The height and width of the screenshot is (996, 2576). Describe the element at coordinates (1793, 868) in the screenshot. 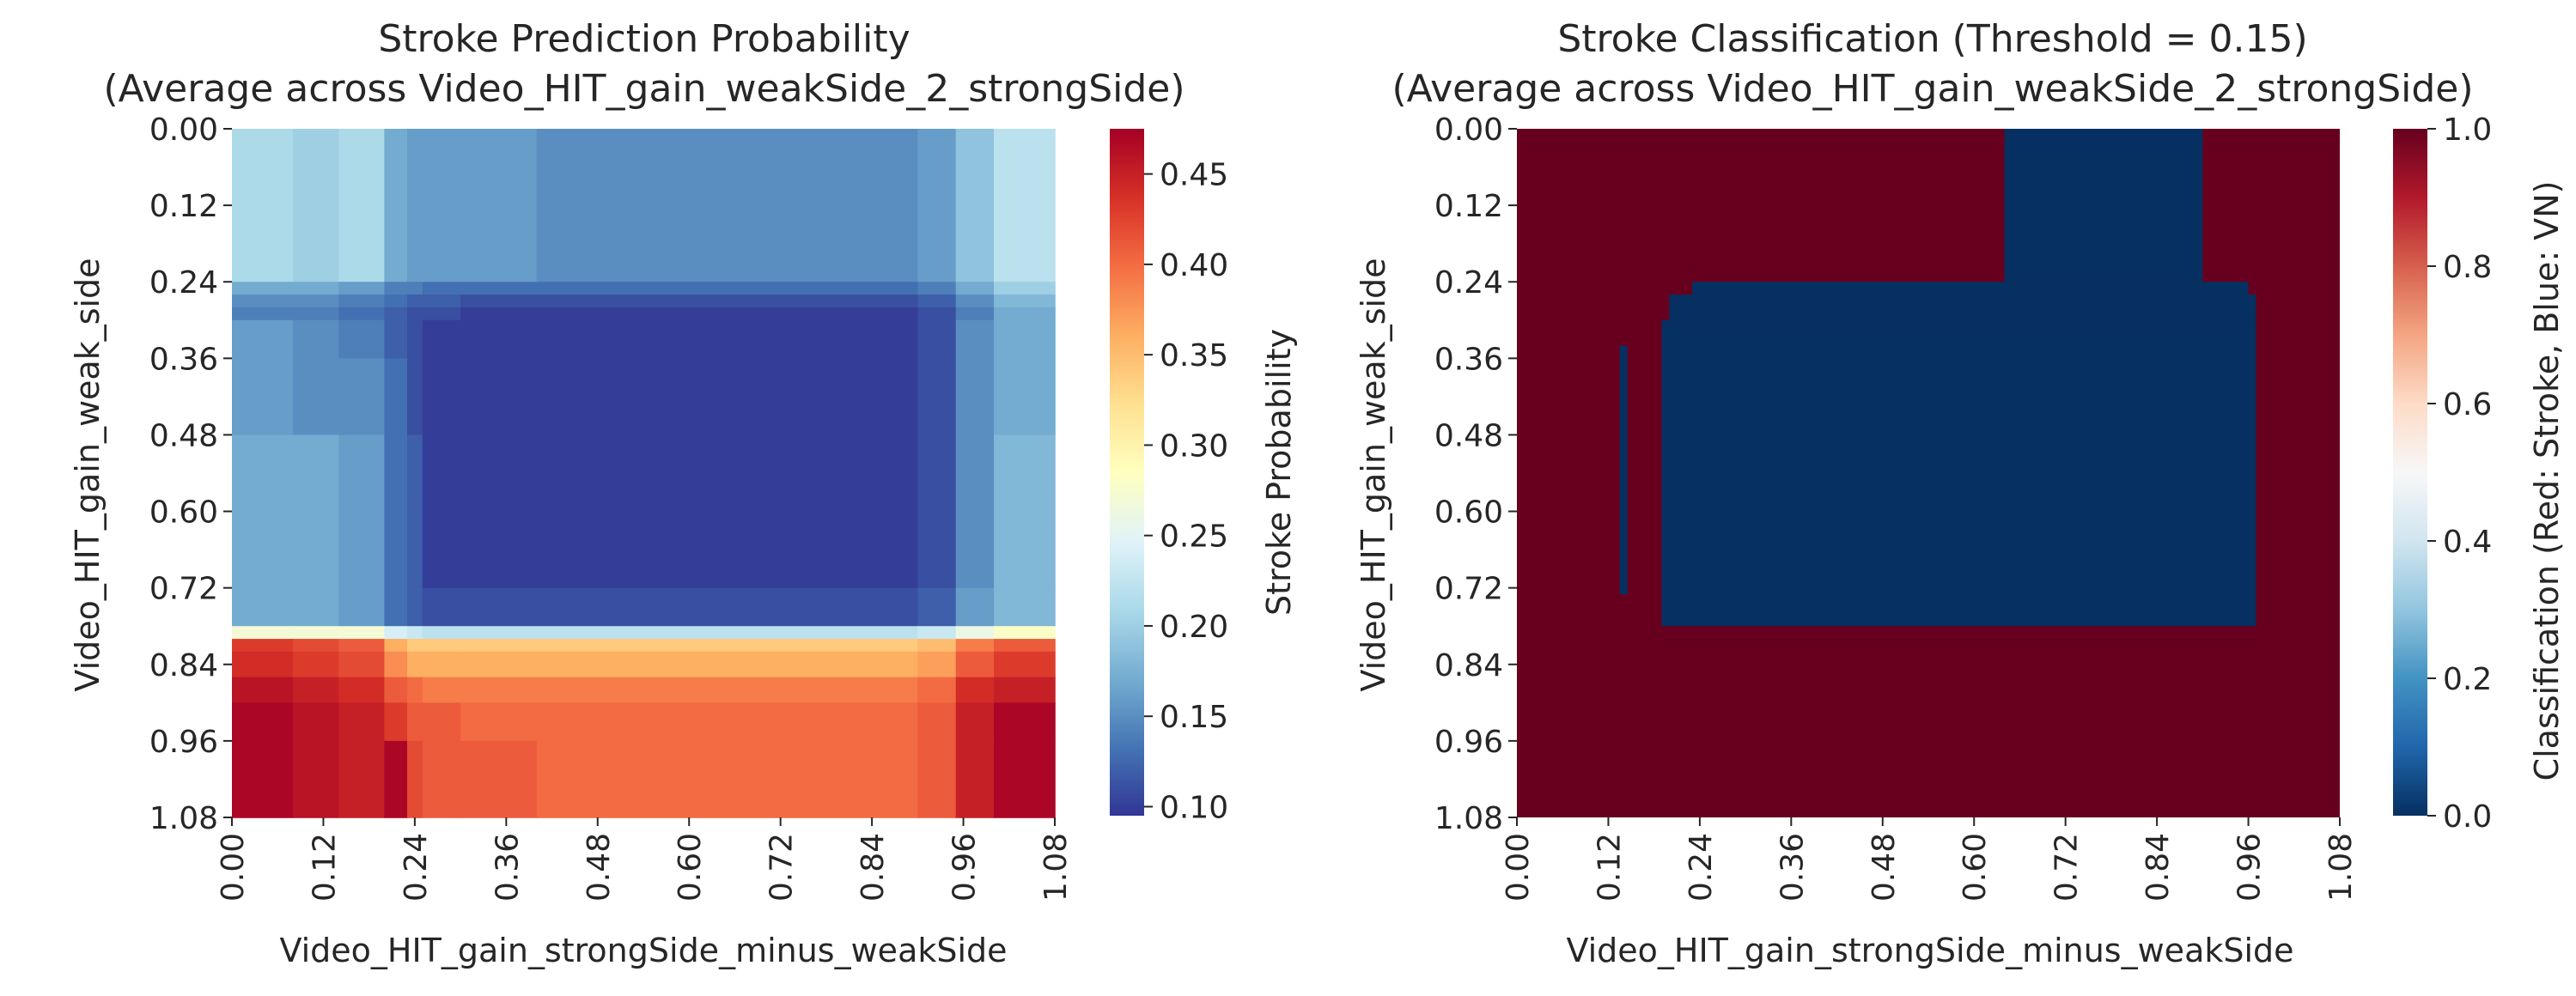

I see `x-tick-label: 0.36` at that location.